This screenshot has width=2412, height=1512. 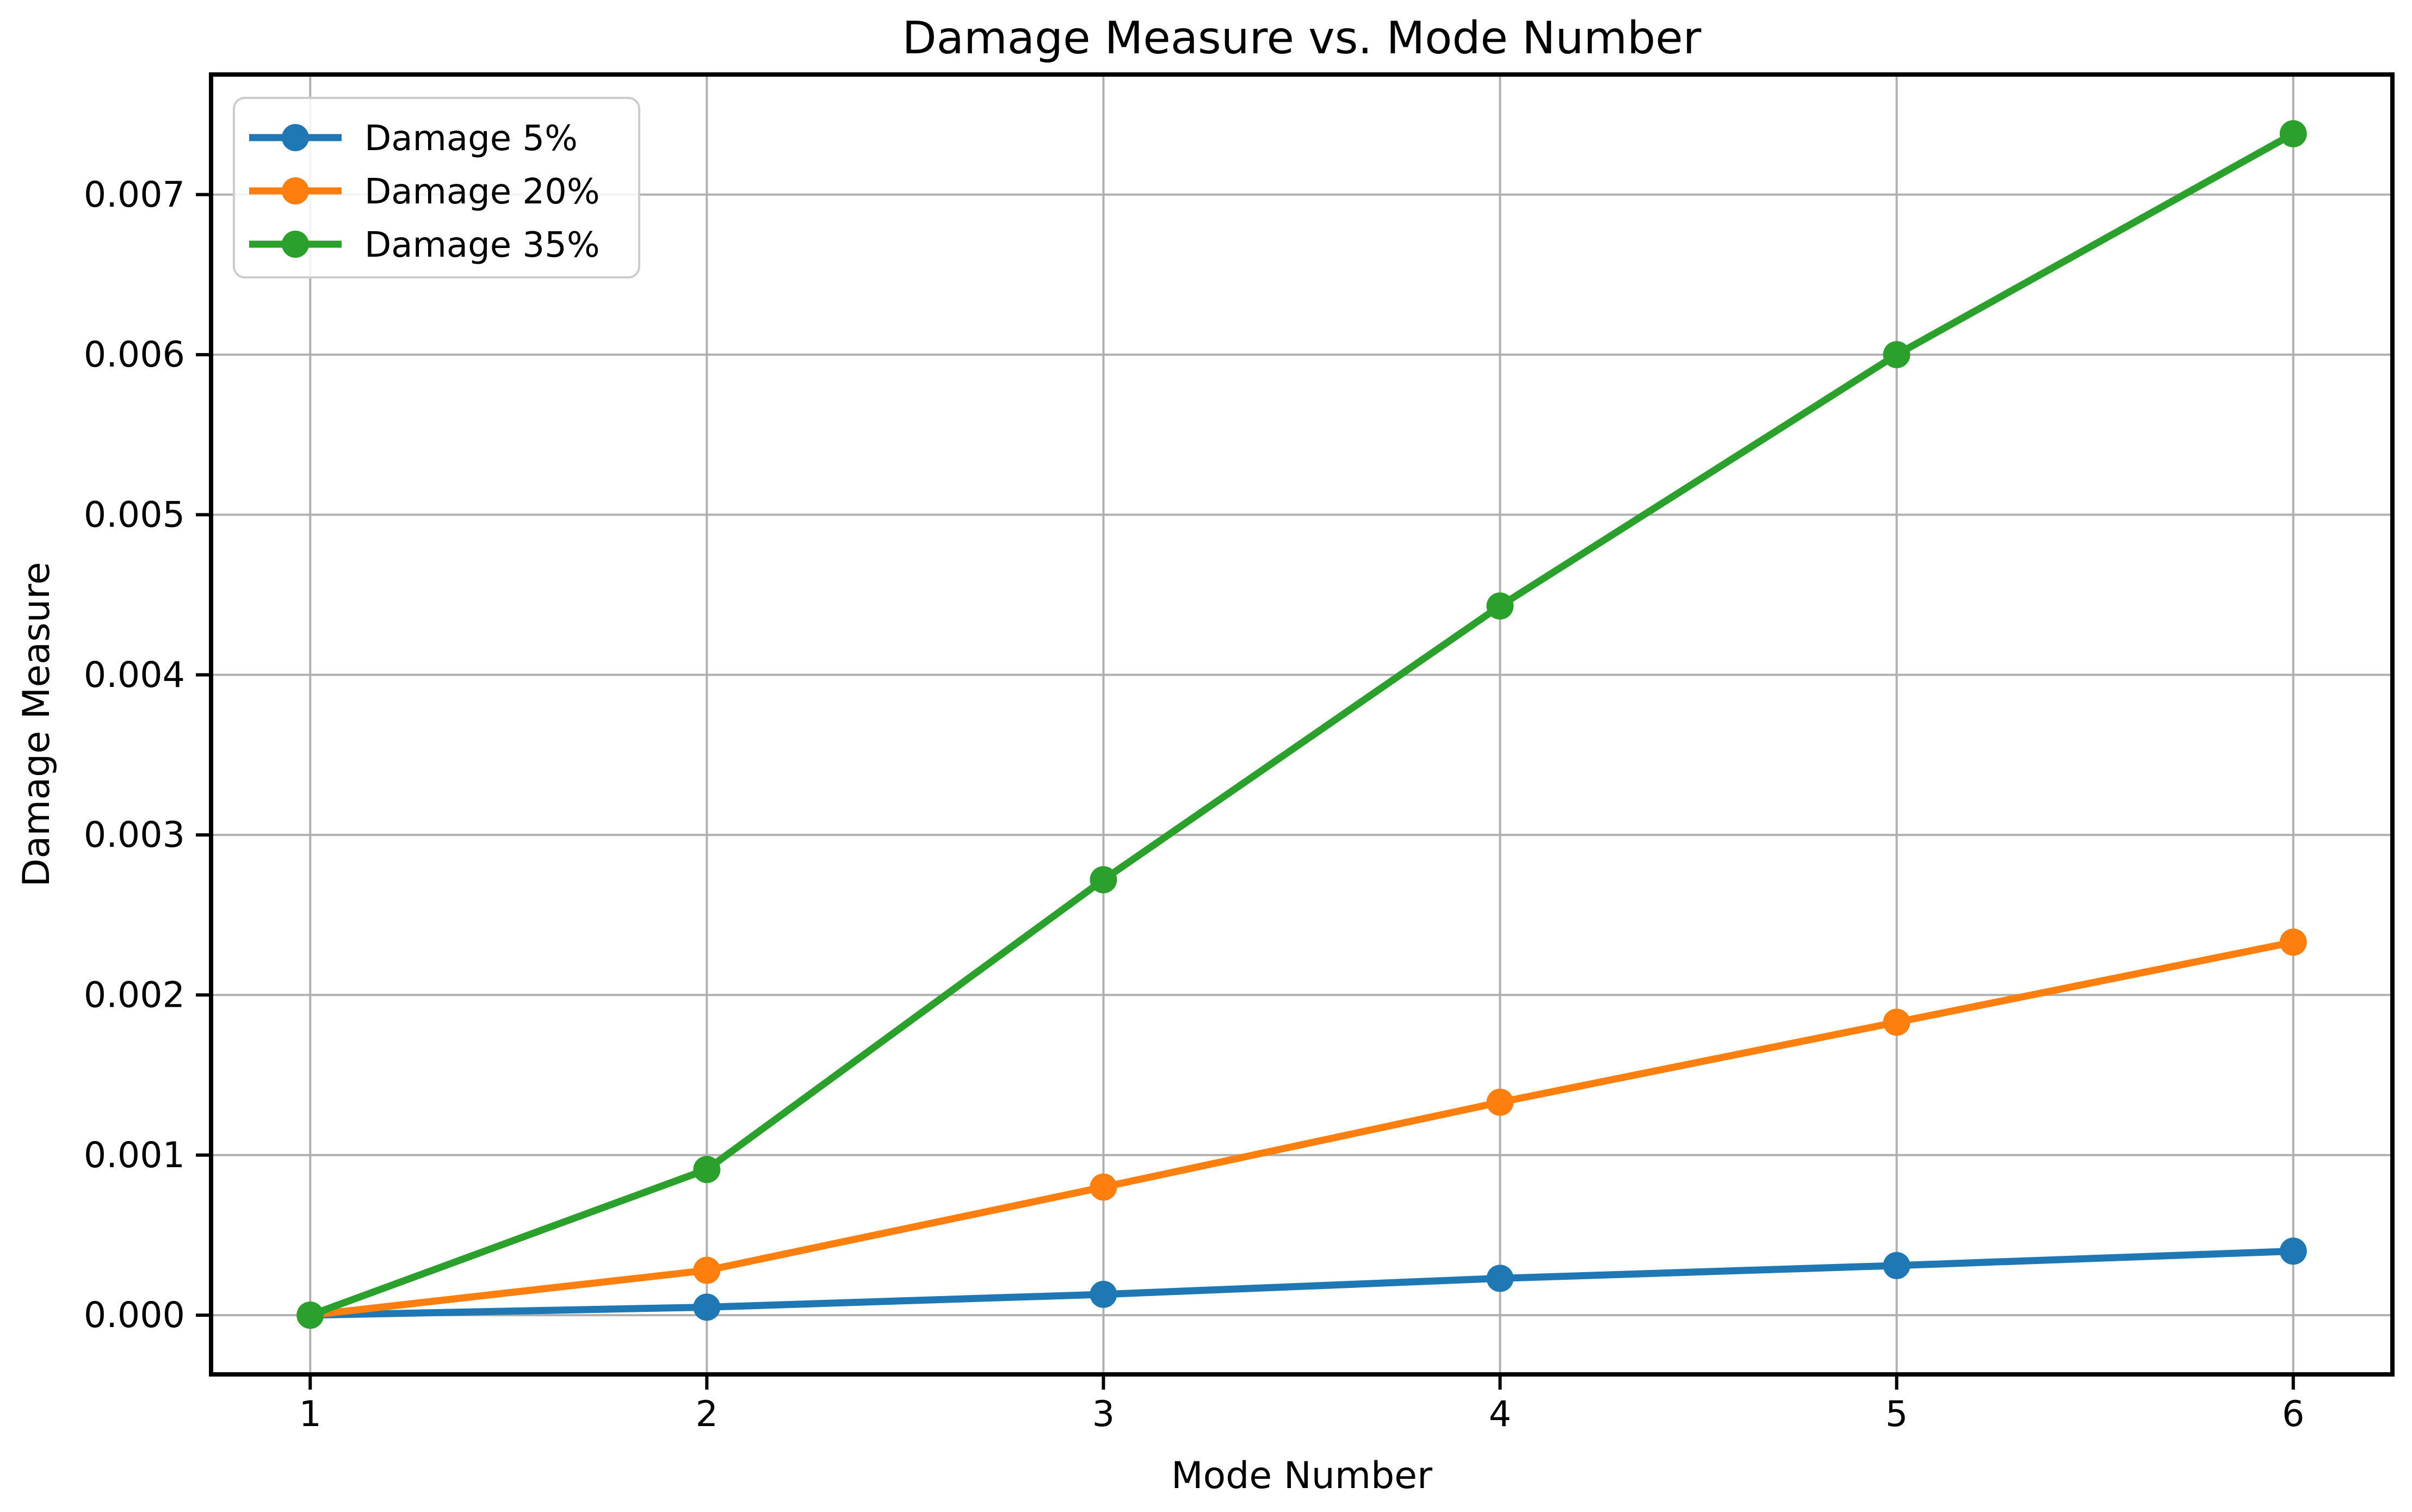 I want to click on legend: Damage 5% Damage 20% Damage 35%, so click(x=436, y=187).